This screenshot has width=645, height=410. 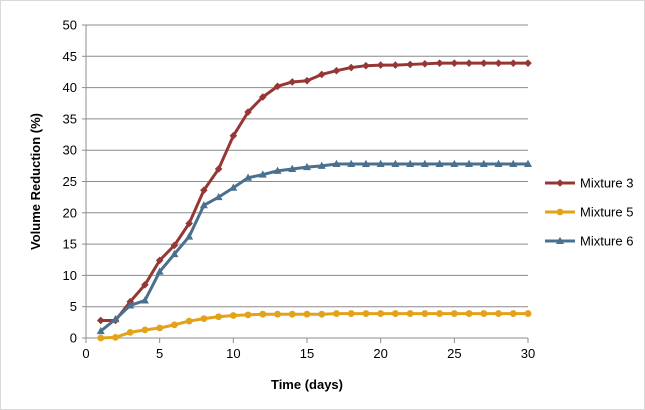 What do you see at coordinates (606, 183) in the screenshot?
I see `legend-label: Mixture 3` at bounding box center [606, 183].